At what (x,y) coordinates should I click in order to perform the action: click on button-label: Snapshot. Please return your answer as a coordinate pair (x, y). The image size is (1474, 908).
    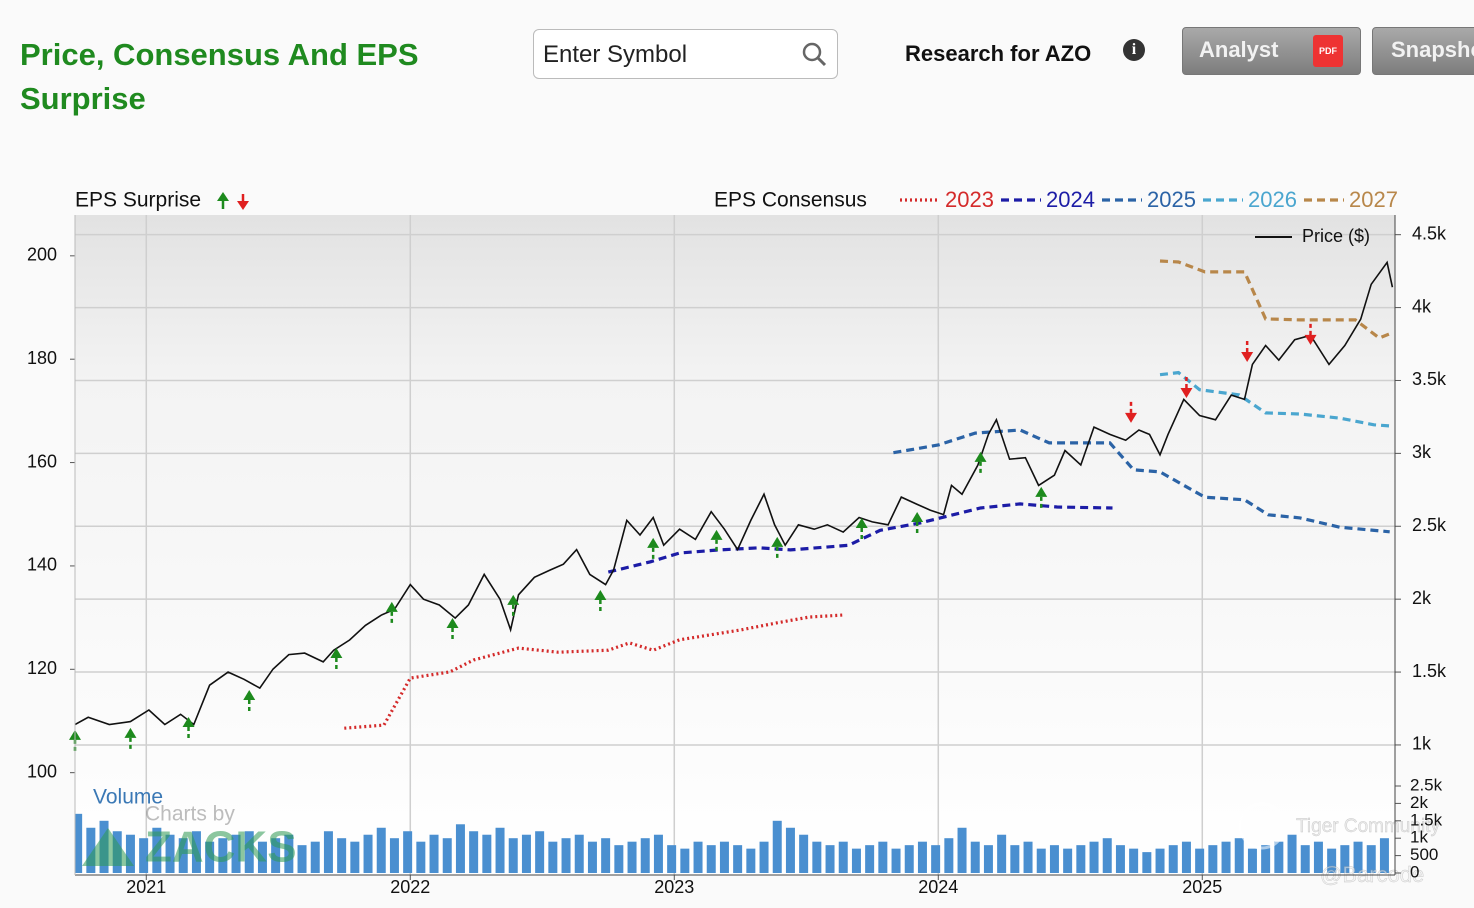
    Looking at the image, I should click on (1432, 49).